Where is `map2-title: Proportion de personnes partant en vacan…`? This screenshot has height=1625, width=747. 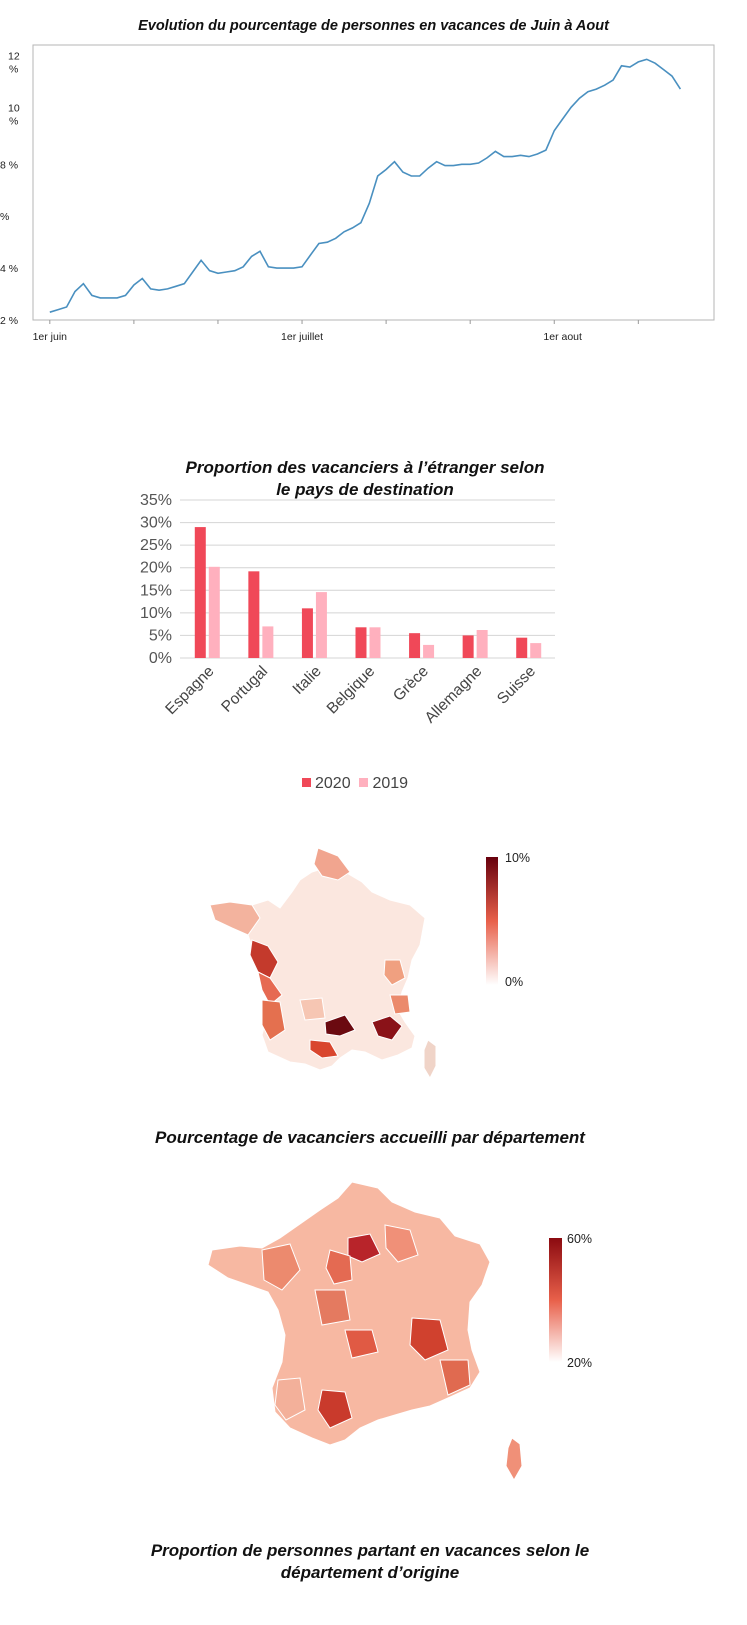 map2-title: Proportion de personnes partant en vacan… is located at coordinates (370, 1561).